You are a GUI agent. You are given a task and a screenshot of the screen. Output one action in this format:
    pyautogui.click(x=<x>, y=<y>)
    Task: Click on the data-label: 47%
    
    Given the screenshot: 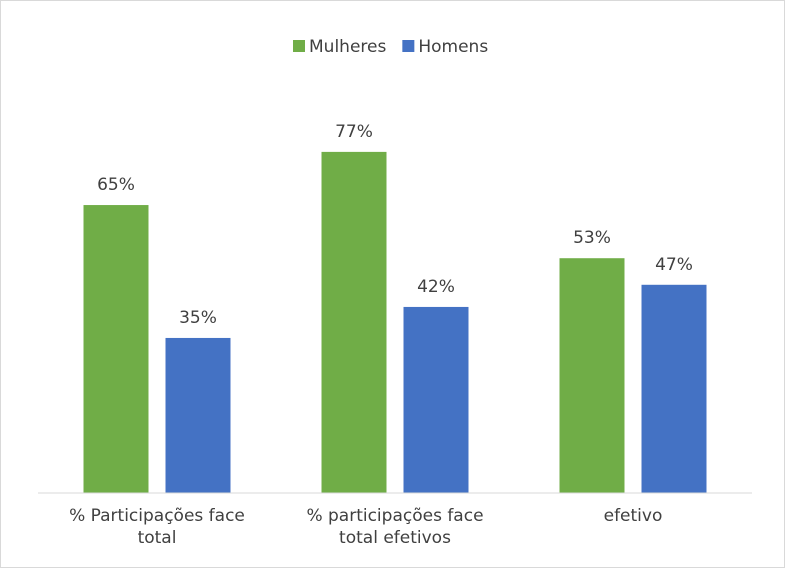 What is the action you would take?
    pyautogui.click(x=674, y=265)
    